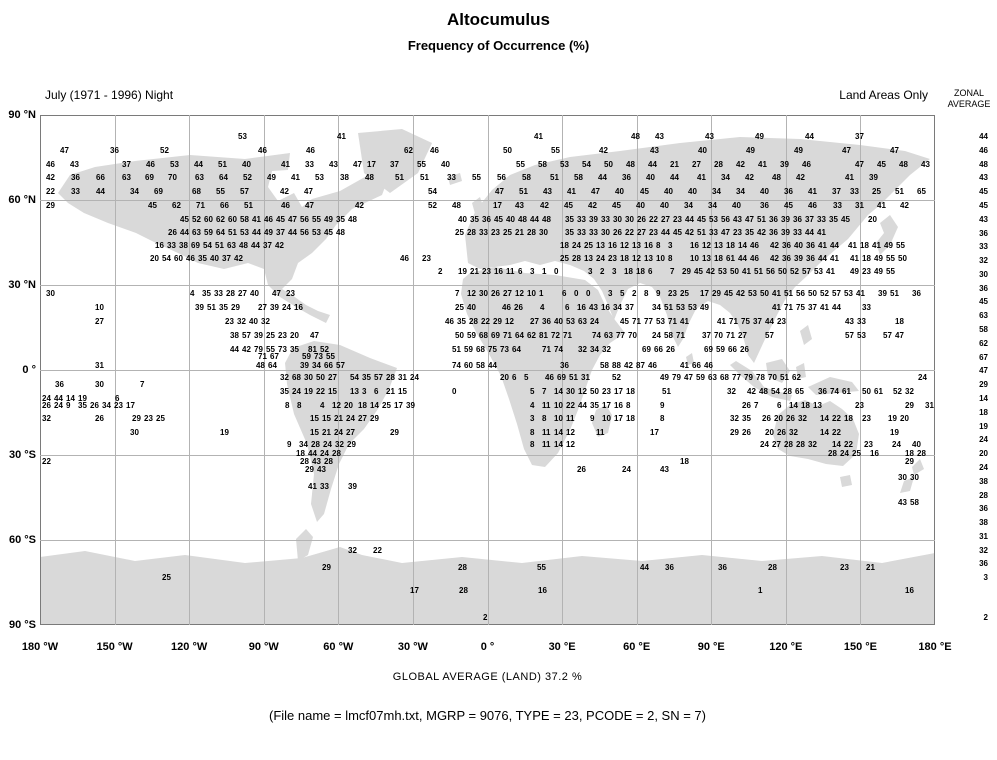 The width and height of the screenshot is (997, 760). Describe the element at coordinates (697, 250) in the screenshot. I see `continent-eurasia` at that location.